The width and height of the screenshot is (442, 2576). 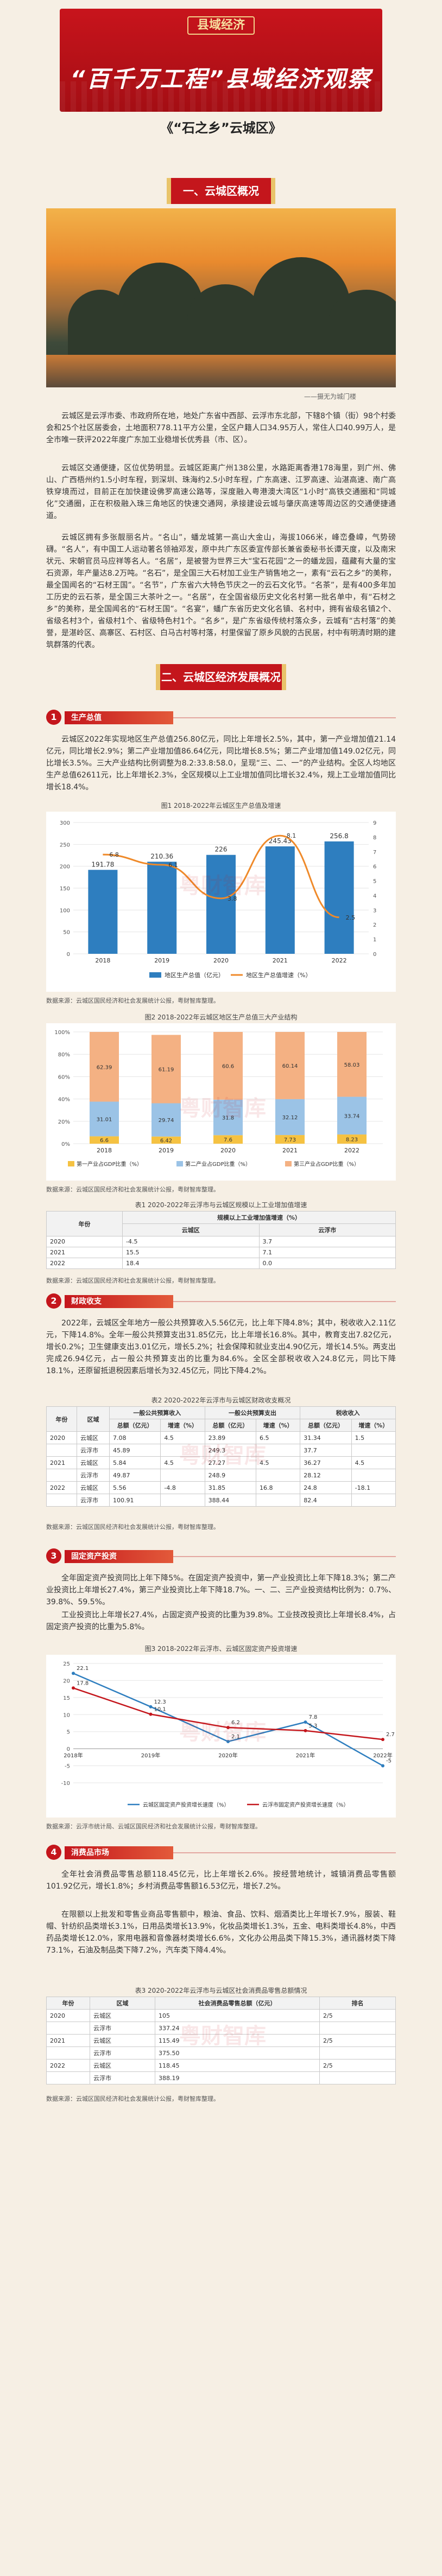 I want to click on gdp-value-label: 226, so click(x=221, y=849).